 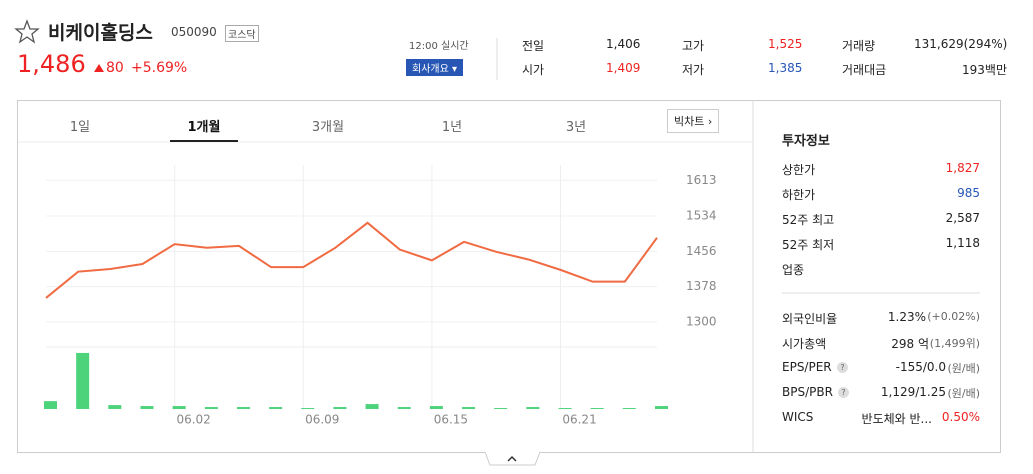 I want to click on info-value: 1,118, so click(x=962, y=243).